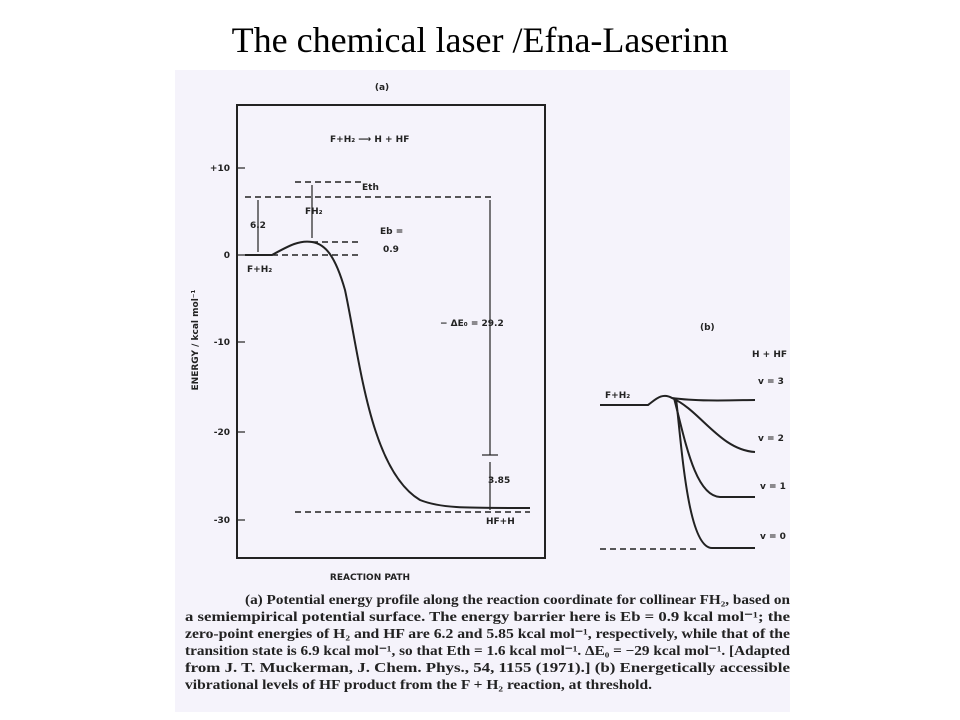 The height and width of the screenshot is (720, 960). I want to click on annotation: 3.85, so click(499, 481).